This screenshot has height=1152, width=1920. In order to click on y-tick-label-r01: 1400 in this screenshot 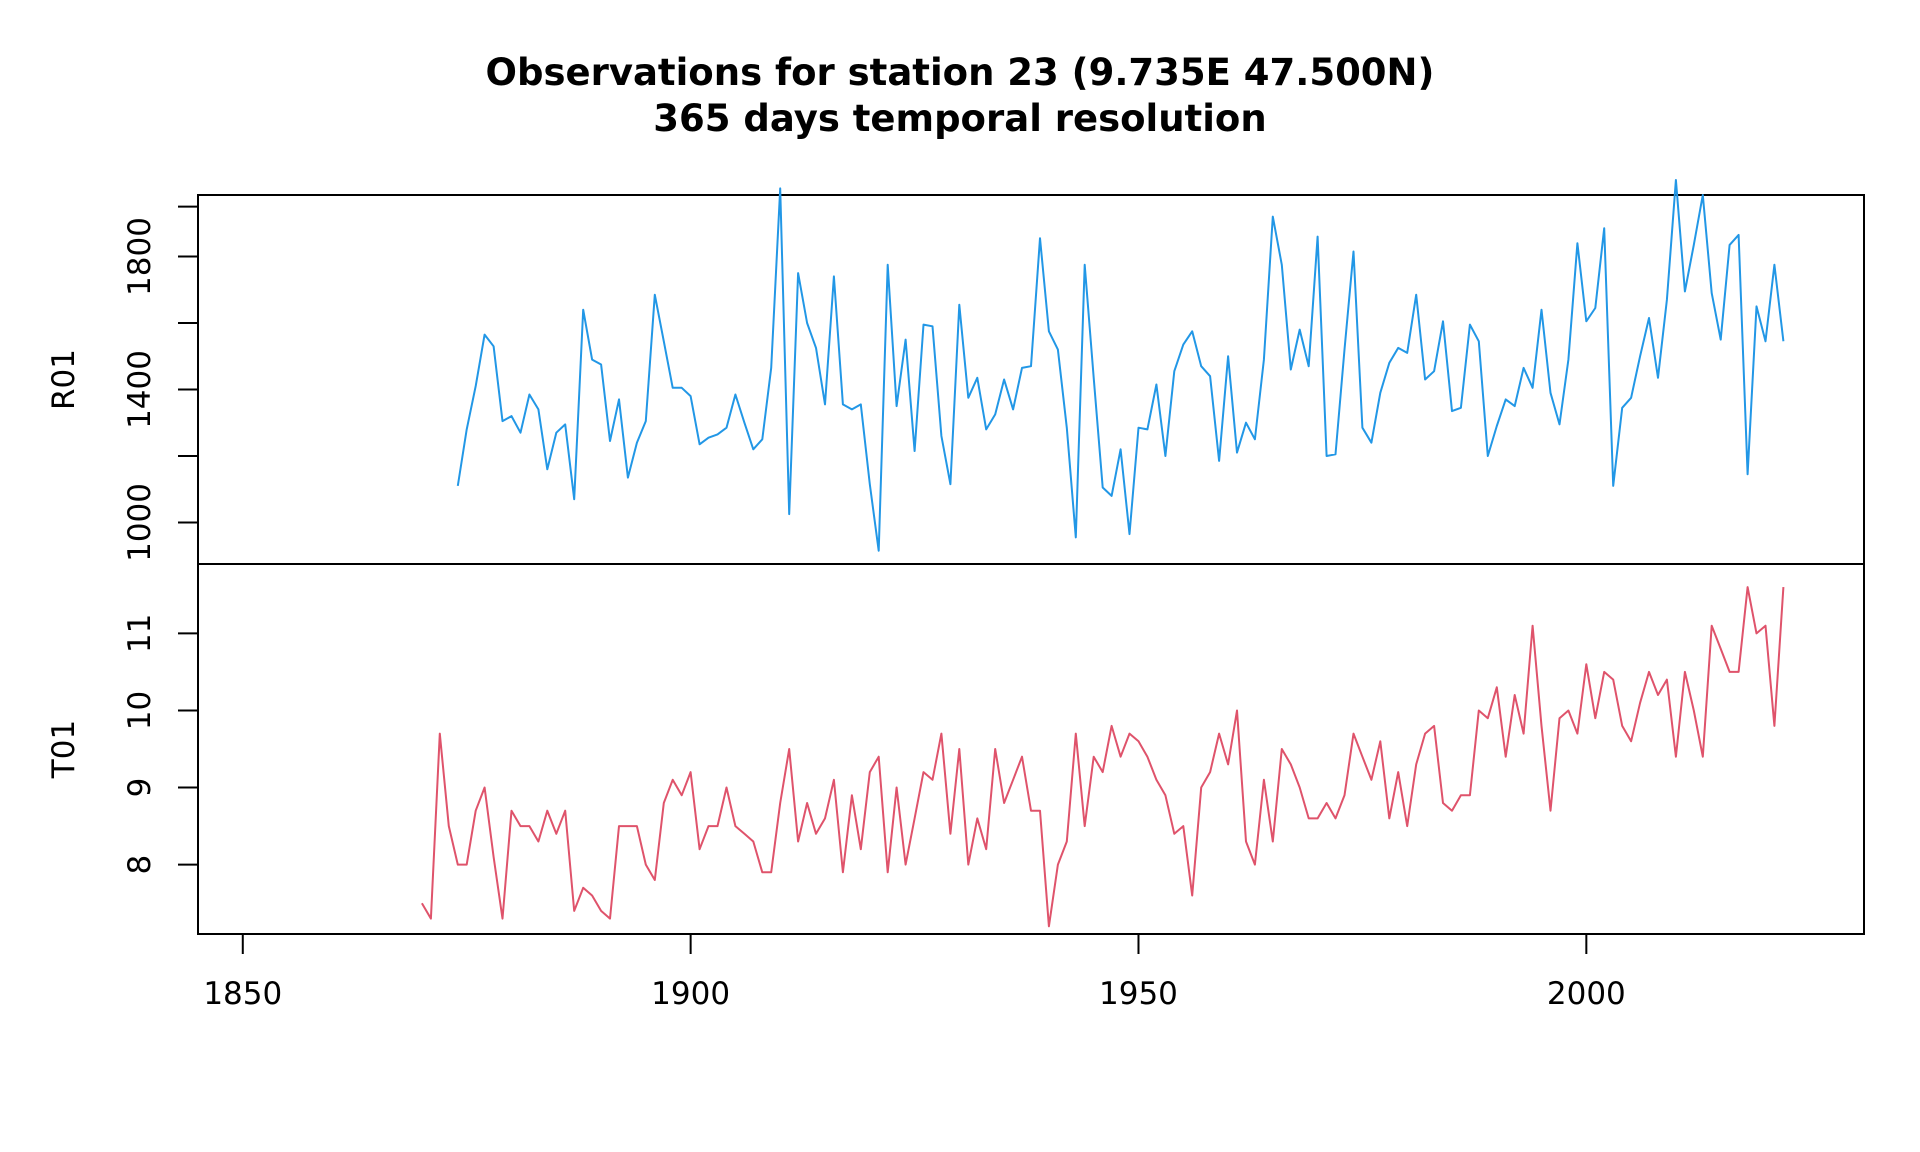, I will do `click(140, 389)`.